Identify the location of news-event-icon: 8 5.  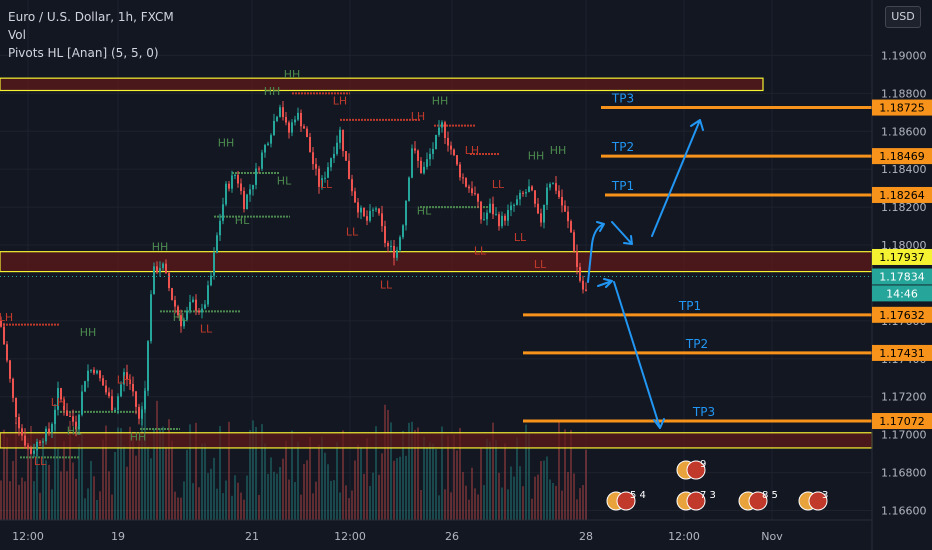
(758, 500).